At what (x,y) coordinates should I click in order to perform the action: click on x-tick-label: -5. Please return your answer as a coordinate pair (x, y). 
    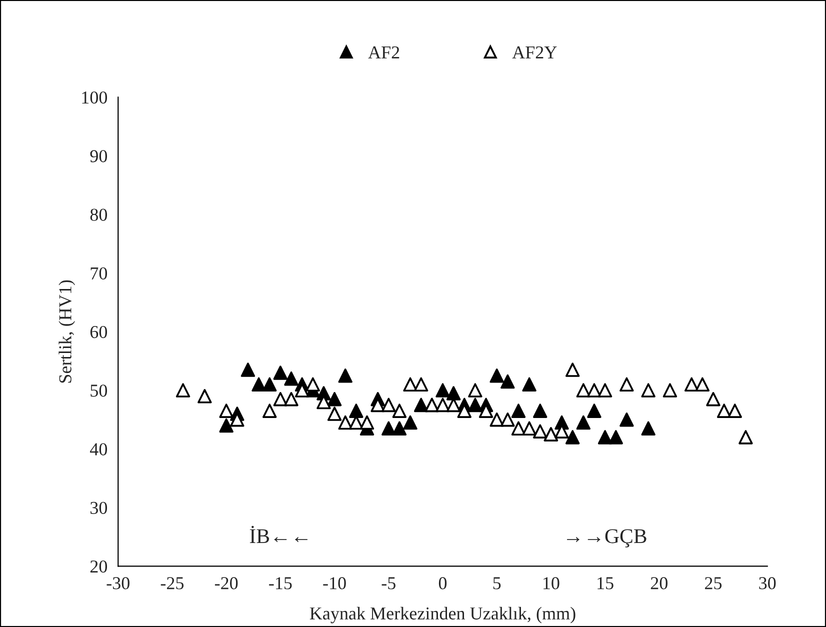
    Looking at the image, I should click on (389, 583).